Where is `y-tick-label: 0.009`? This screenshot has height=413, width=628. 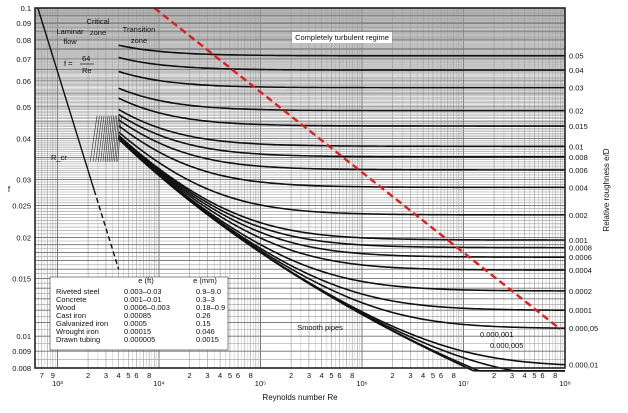 y-tick-label: 0.009 is located at coordinates (21, 351).